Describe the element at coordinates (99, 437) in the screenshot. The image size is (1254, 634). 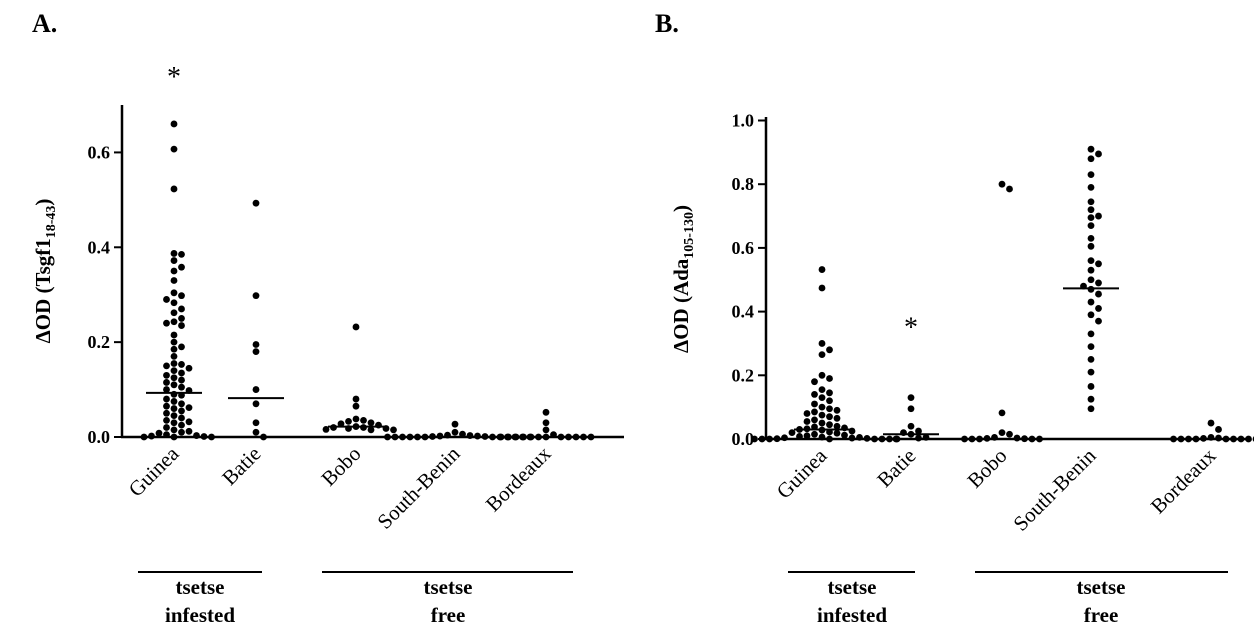
I see `y-tick-label: 0.0` at that location.